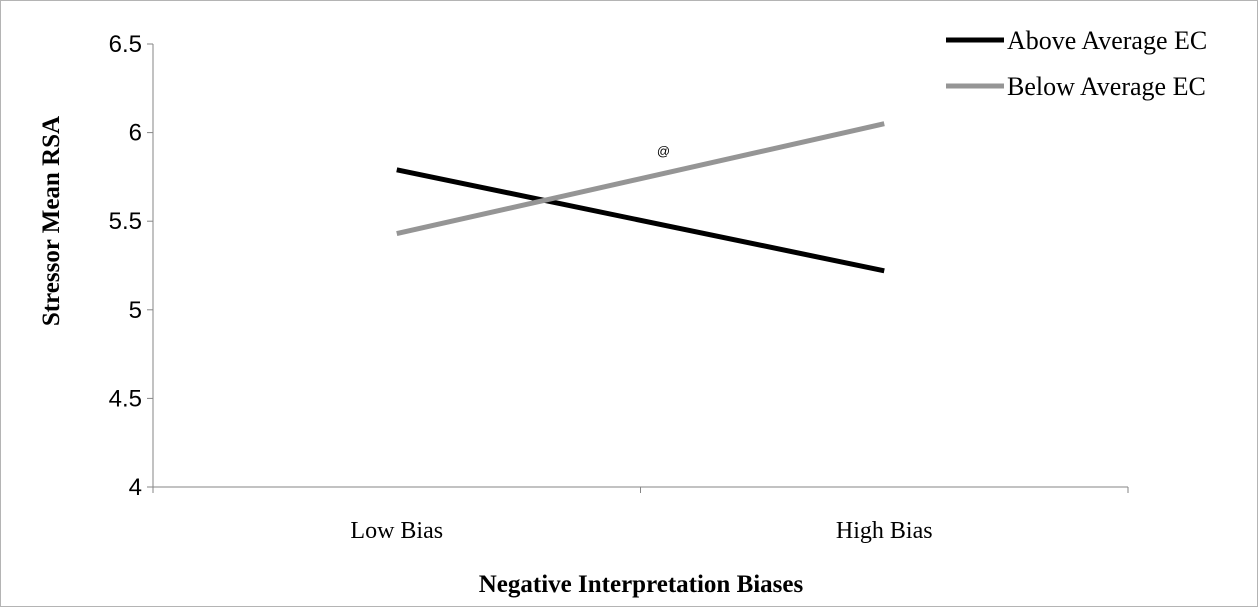  Describe the element at coordinates (640, 220) in the screenshot. I see `series-line-above-average-ec` at that location.